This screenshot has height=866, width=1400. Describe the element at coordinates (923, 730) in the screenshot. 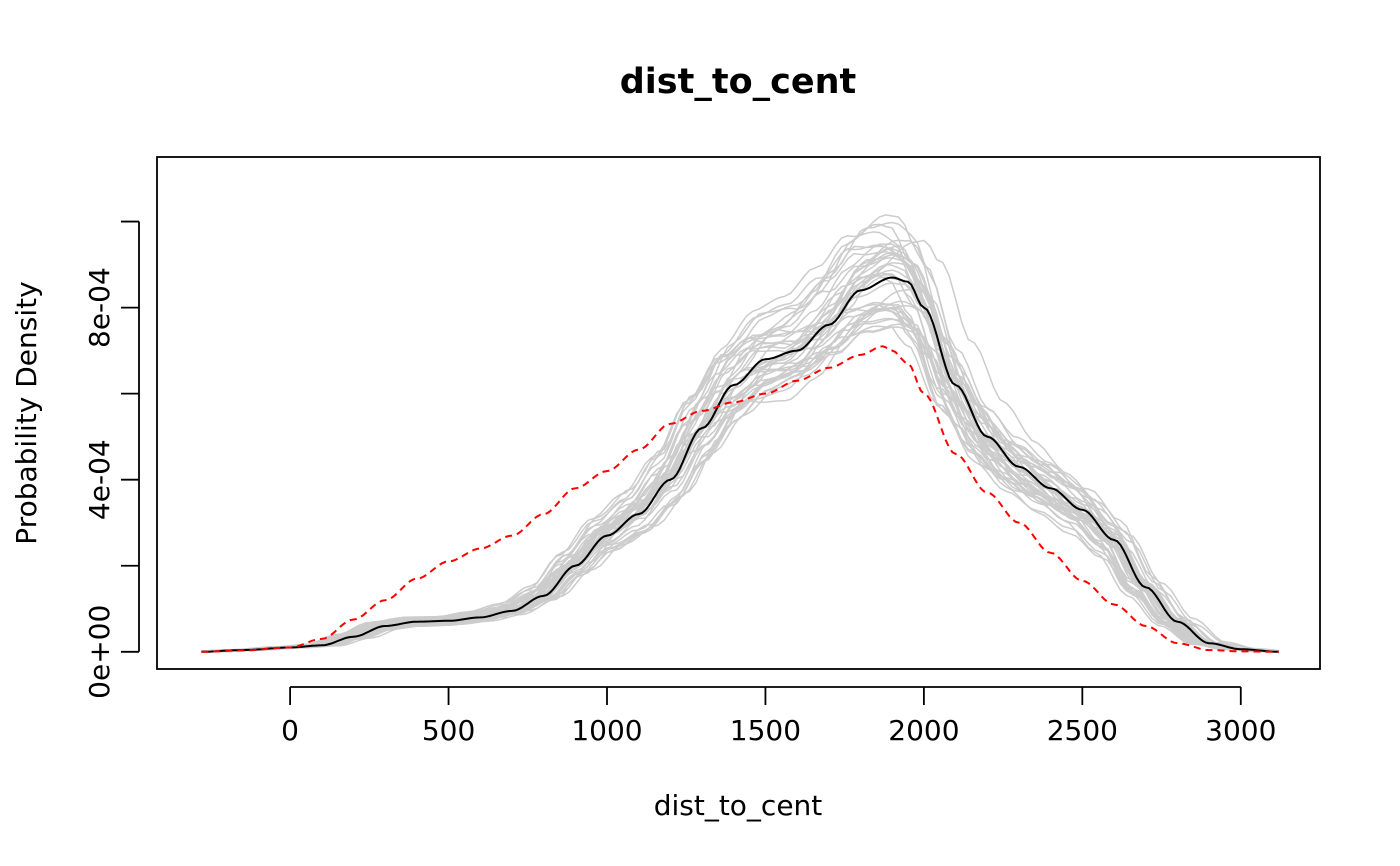

I see `x-tick-label: 2000` at that location.